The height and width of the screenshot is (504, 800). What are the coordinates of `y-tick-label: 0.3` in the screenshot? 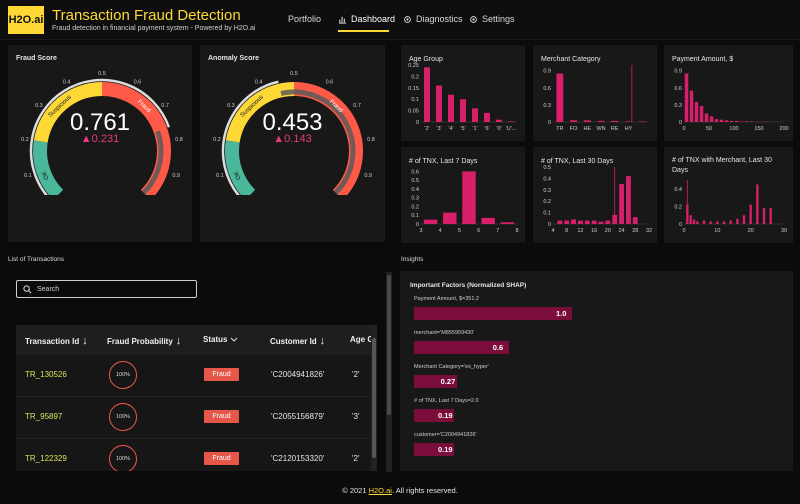 It's located at (678, 106).